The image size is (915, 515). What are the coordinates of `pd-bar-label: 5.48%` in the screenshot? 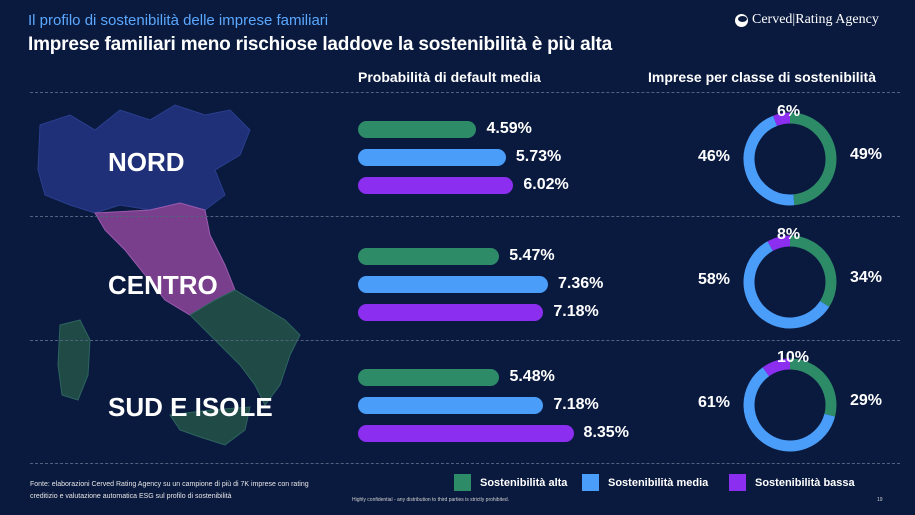 It's located at (532, 376).